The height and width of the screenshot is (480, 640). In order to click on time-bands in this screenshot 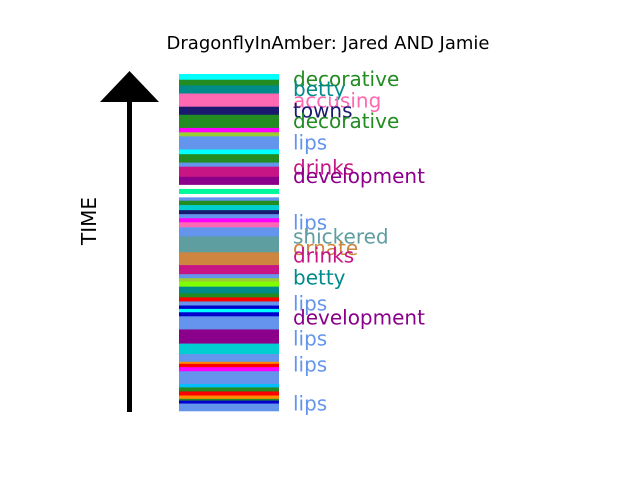, I will do `click(229, 243)`.